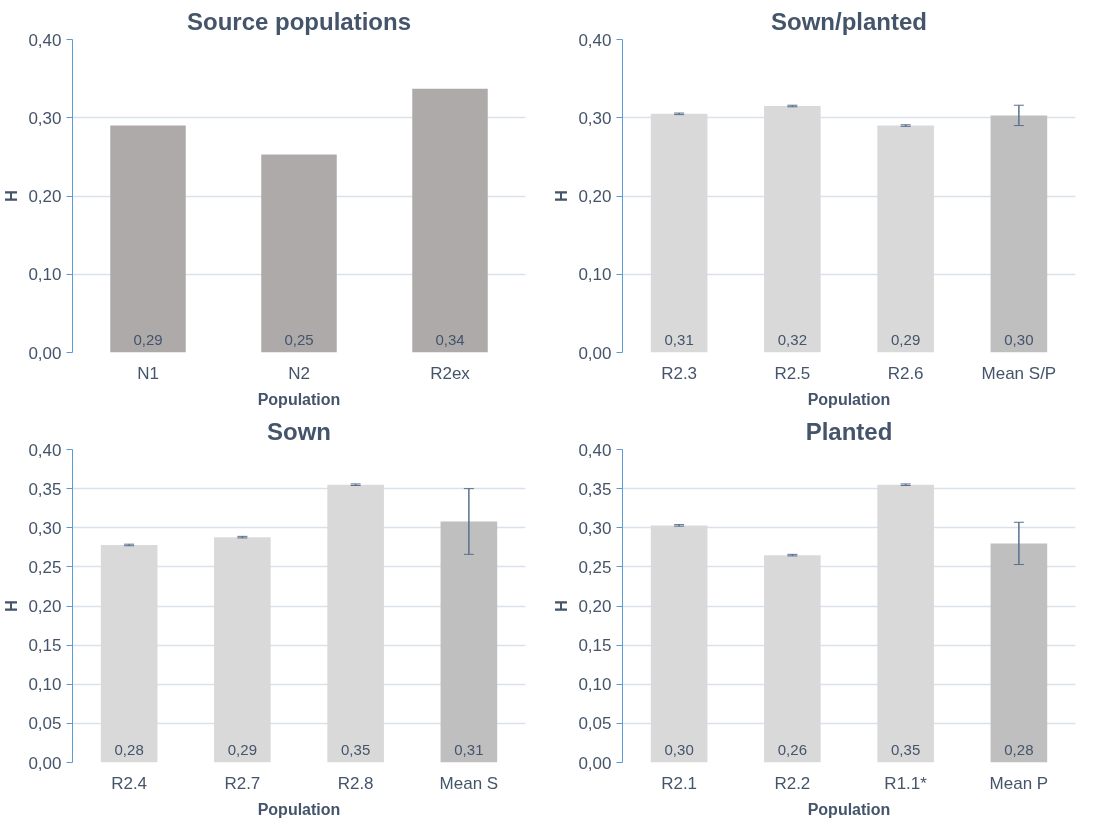 This screenshot has width=1110, height=828. I want to click on x-tick-label: R2.5, so click(792, 373).